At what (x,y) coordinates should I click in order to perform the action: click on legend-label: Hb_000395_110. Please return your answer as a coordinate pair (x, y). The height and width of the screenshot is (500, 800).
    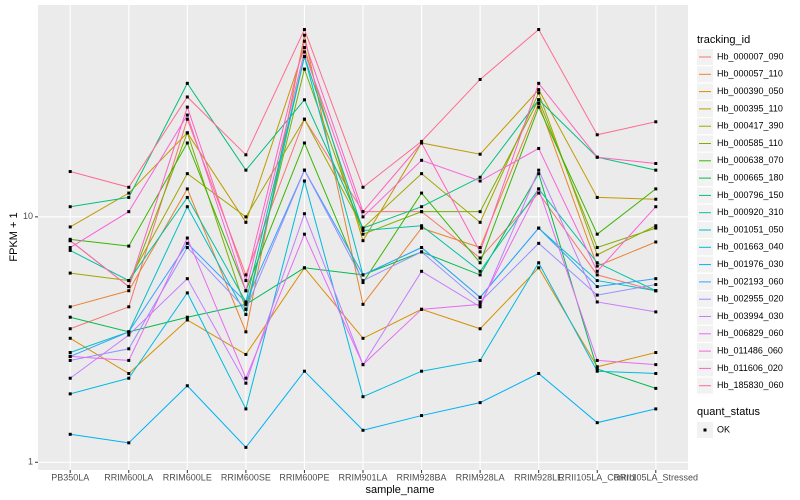
    Looking at the image, I should click on (750, 108).